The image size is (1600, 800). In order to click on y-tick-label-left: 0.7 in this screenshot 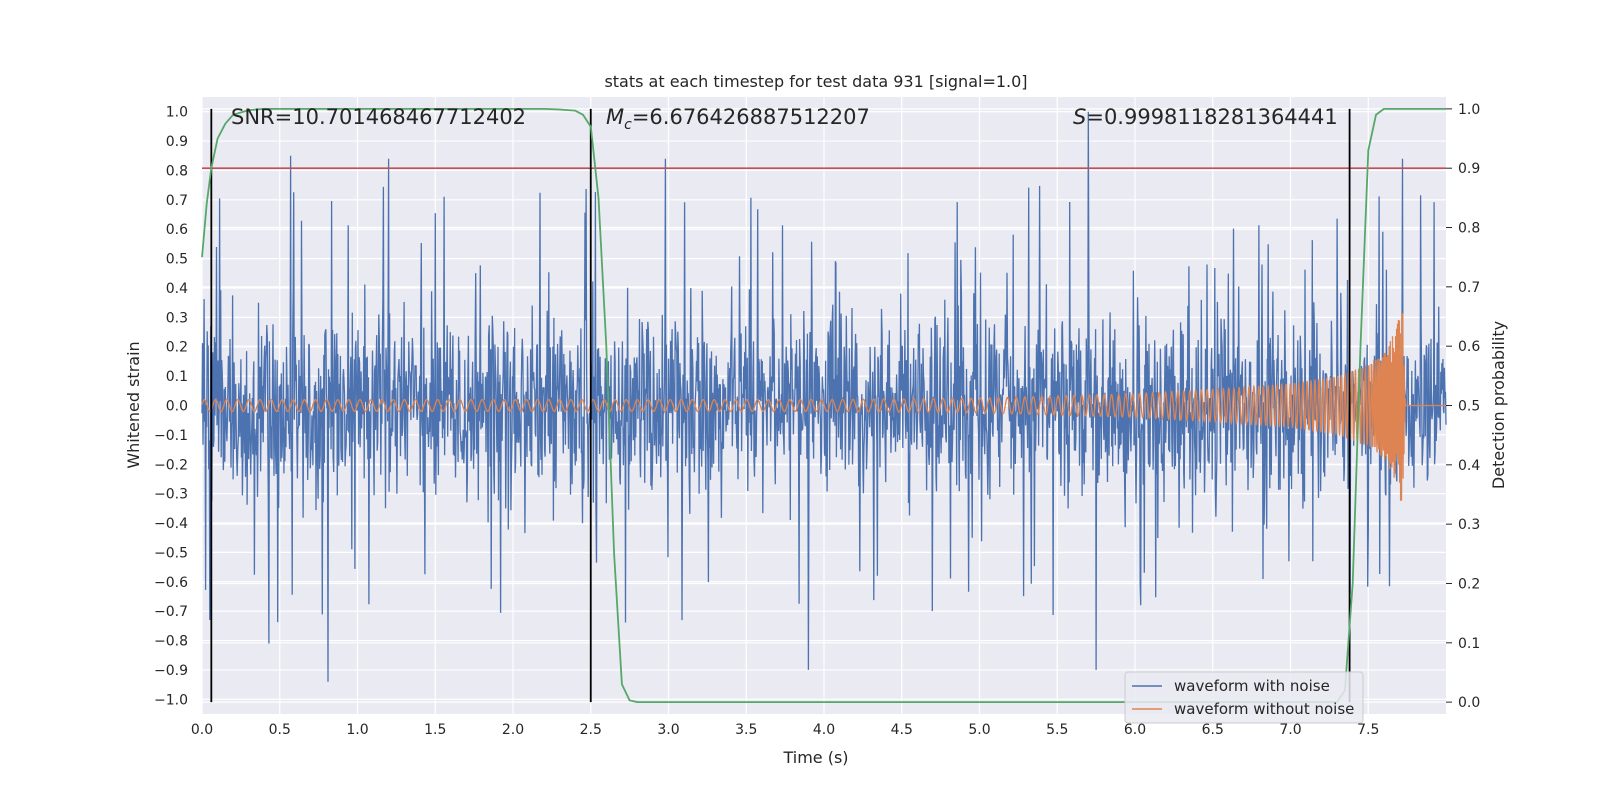, I will do `click(177, 201)`.